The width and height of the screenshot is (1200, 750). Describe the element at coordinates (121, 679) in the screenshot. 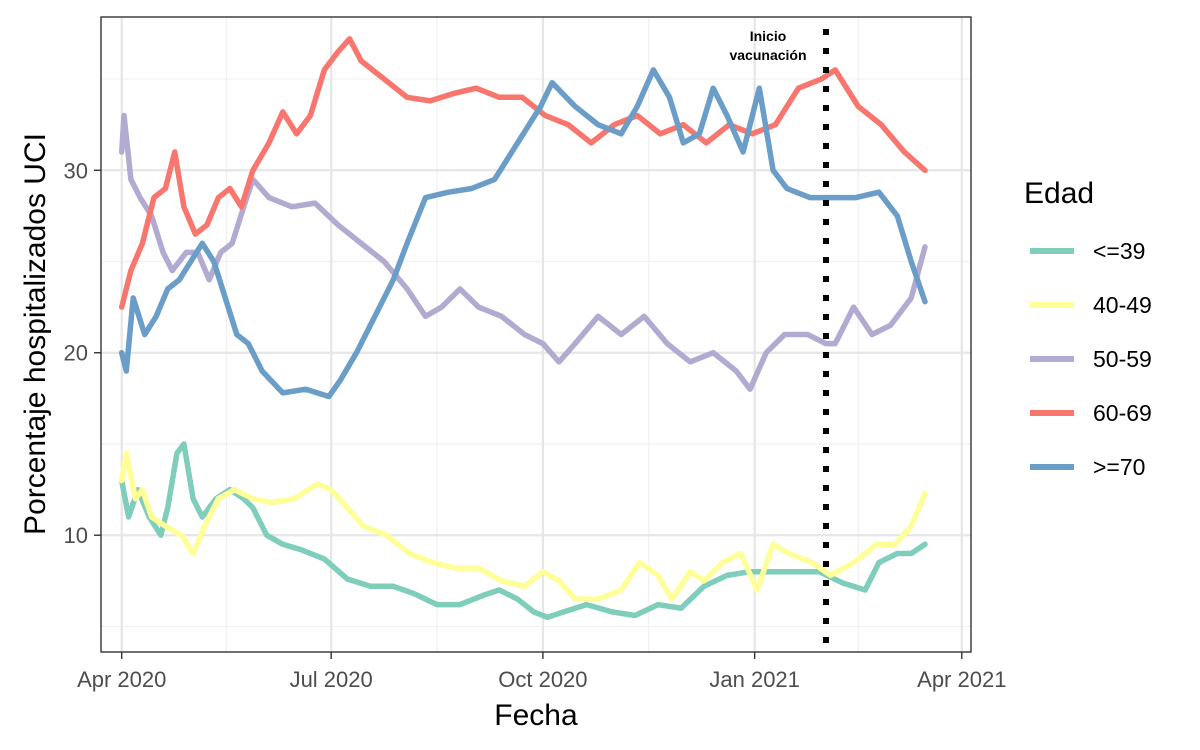

I see `x-tick-label: Apr 2020` at that location.